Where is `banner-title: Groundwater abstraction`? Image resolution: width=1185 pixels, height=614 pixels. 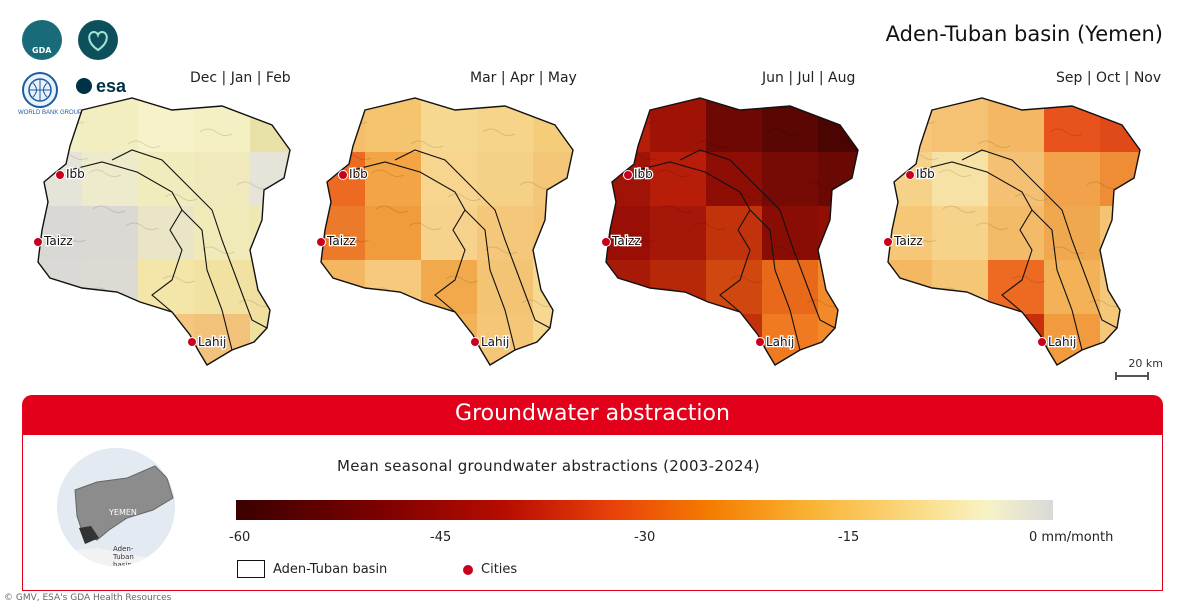 banner-title: Groundwater abstraction is located at coordinates (592, 413).